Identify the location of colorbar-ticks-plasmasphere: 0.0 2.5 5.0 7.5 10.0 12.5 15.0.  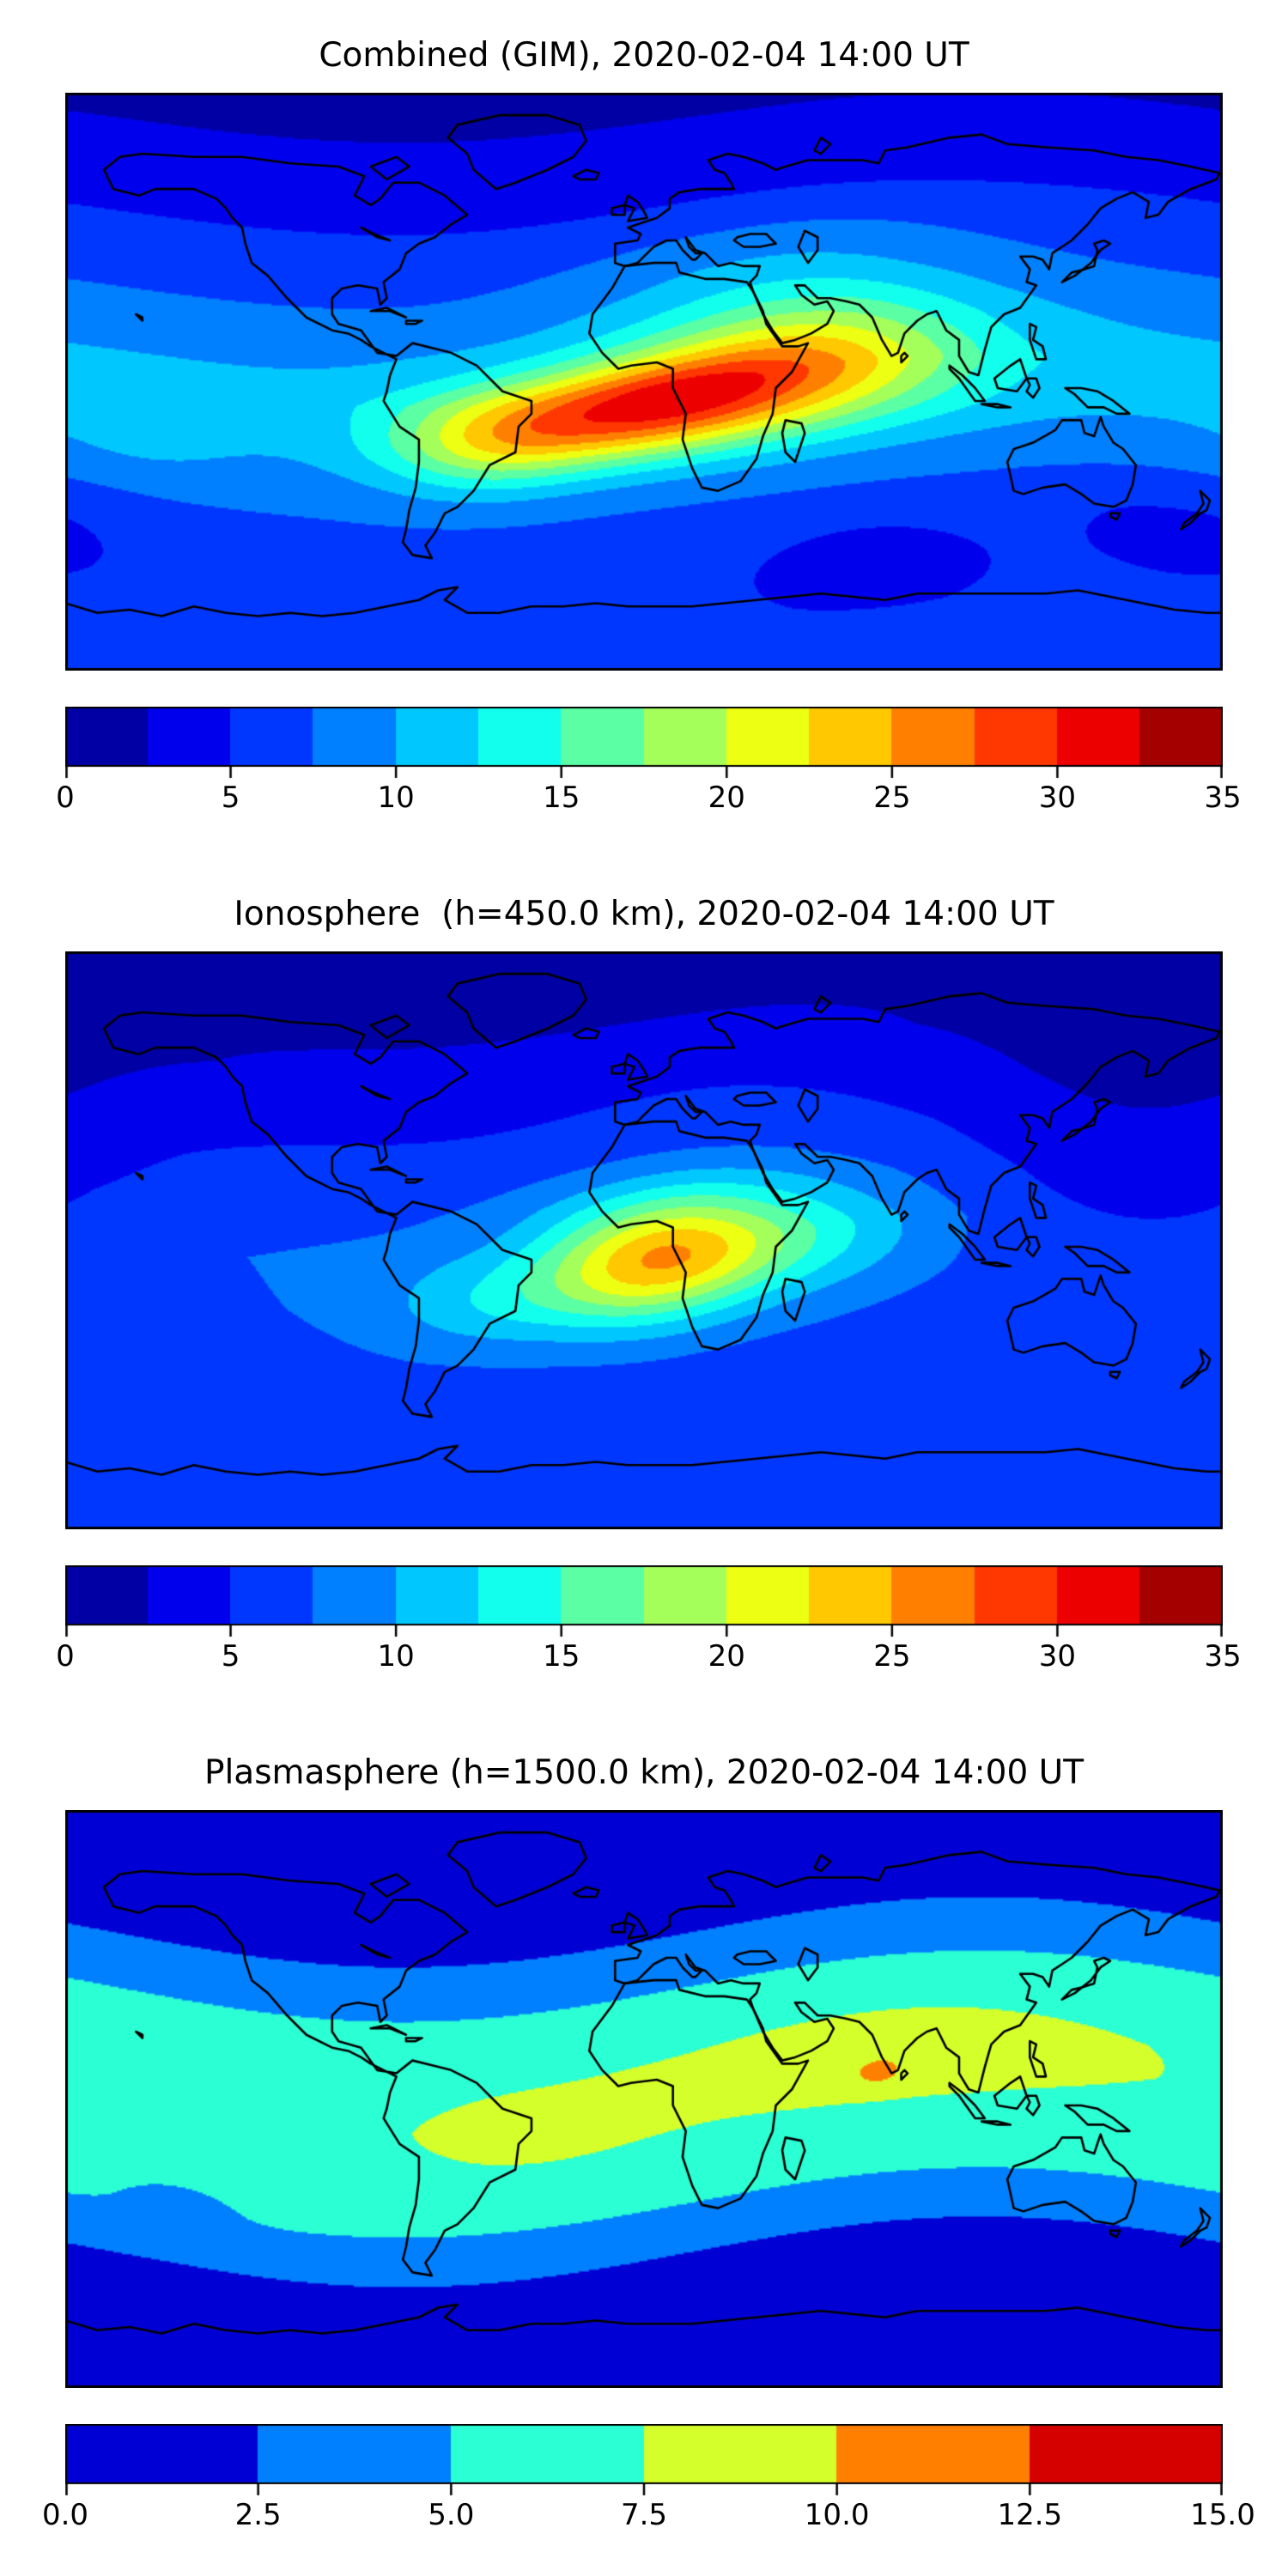
(649, 2517).